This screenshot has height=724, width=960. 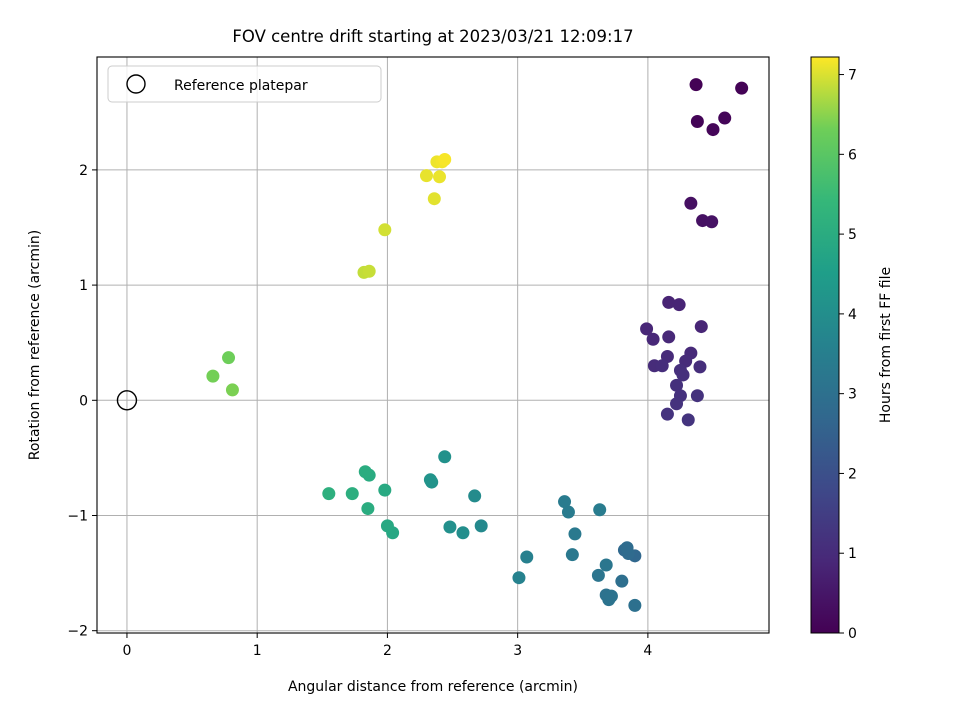 I want to click on legend: Reference platepar, so click(x=244, y=84).